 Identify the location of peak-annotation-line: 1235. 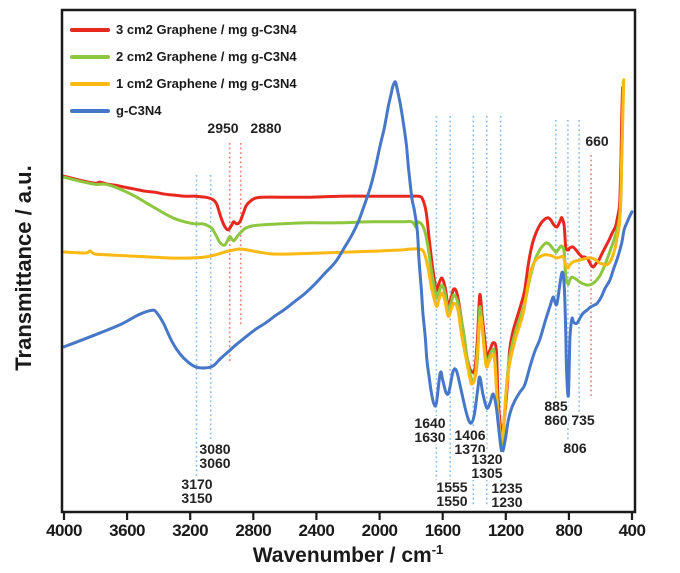
(507, 488).